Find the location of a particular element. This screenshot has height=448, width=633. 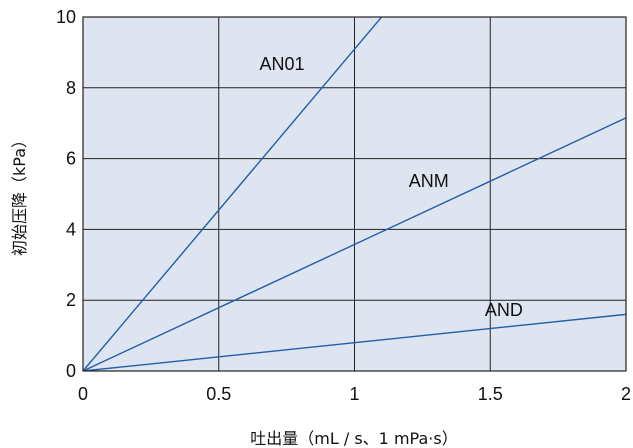

x-tick-labels: 0 0.5 1 1.5 2 is located at coordinates (354, 394).